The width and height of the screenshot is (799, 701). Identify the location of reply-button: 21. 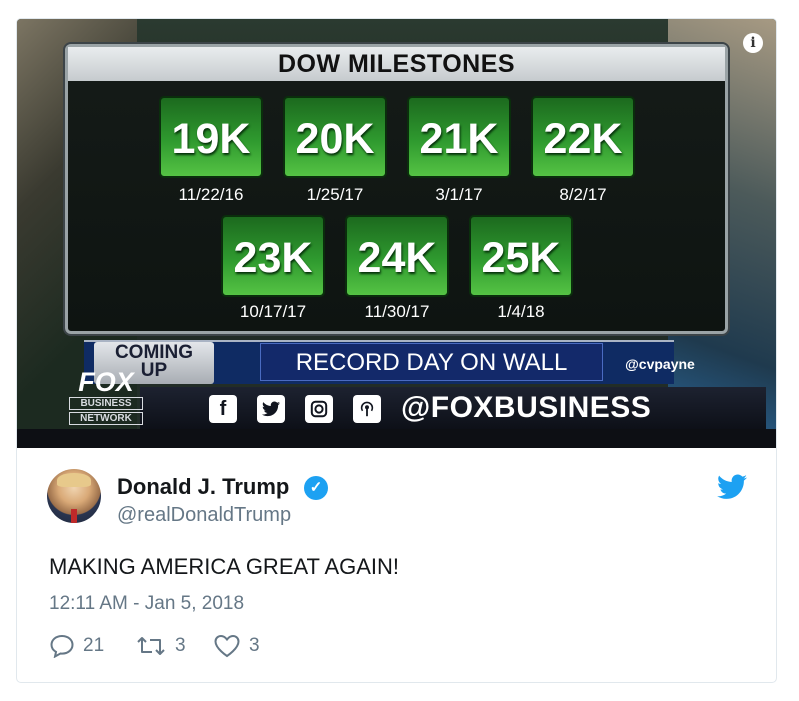
(76, 646).